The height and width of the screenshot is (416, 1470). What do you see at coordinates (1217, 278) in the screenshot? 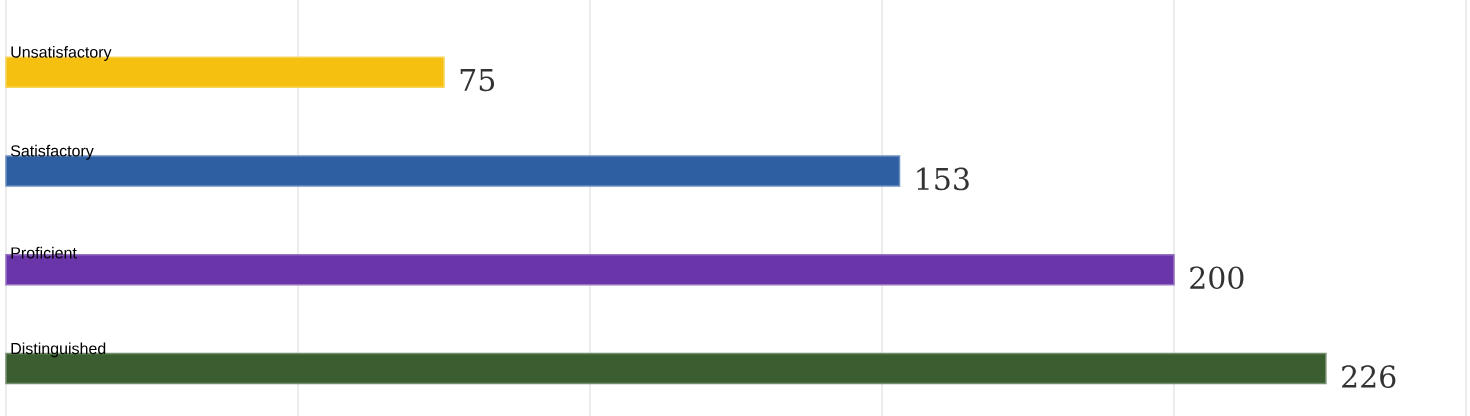
I see `data-label: 200` at bounding box center [1217, 278].